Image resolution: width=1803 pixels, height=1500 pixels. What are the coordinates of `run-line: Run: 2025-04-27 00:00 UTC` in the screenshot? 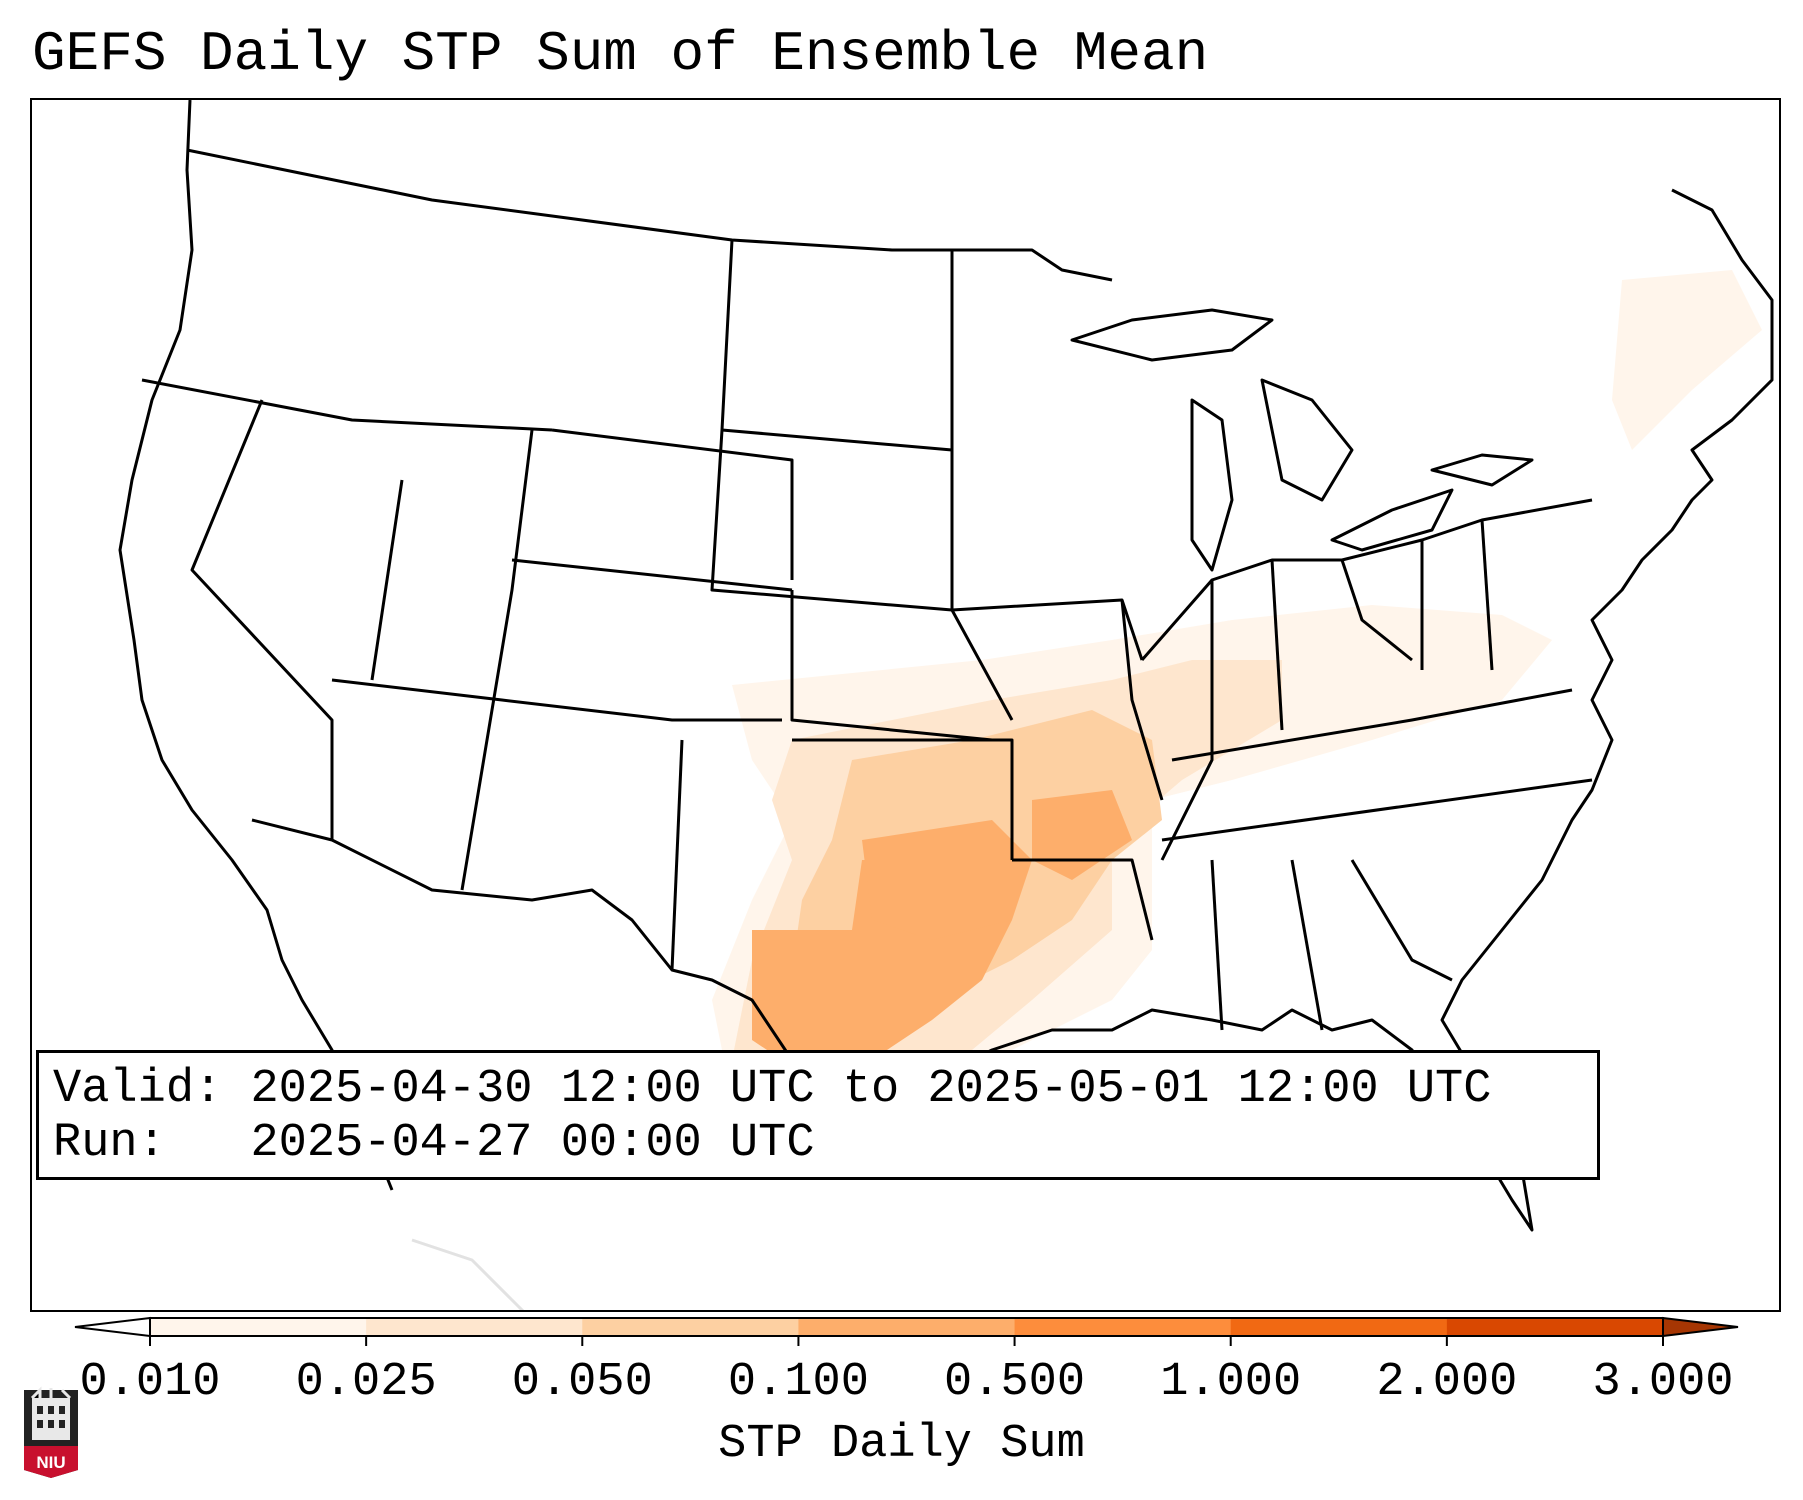 It's located at (818, 1144).